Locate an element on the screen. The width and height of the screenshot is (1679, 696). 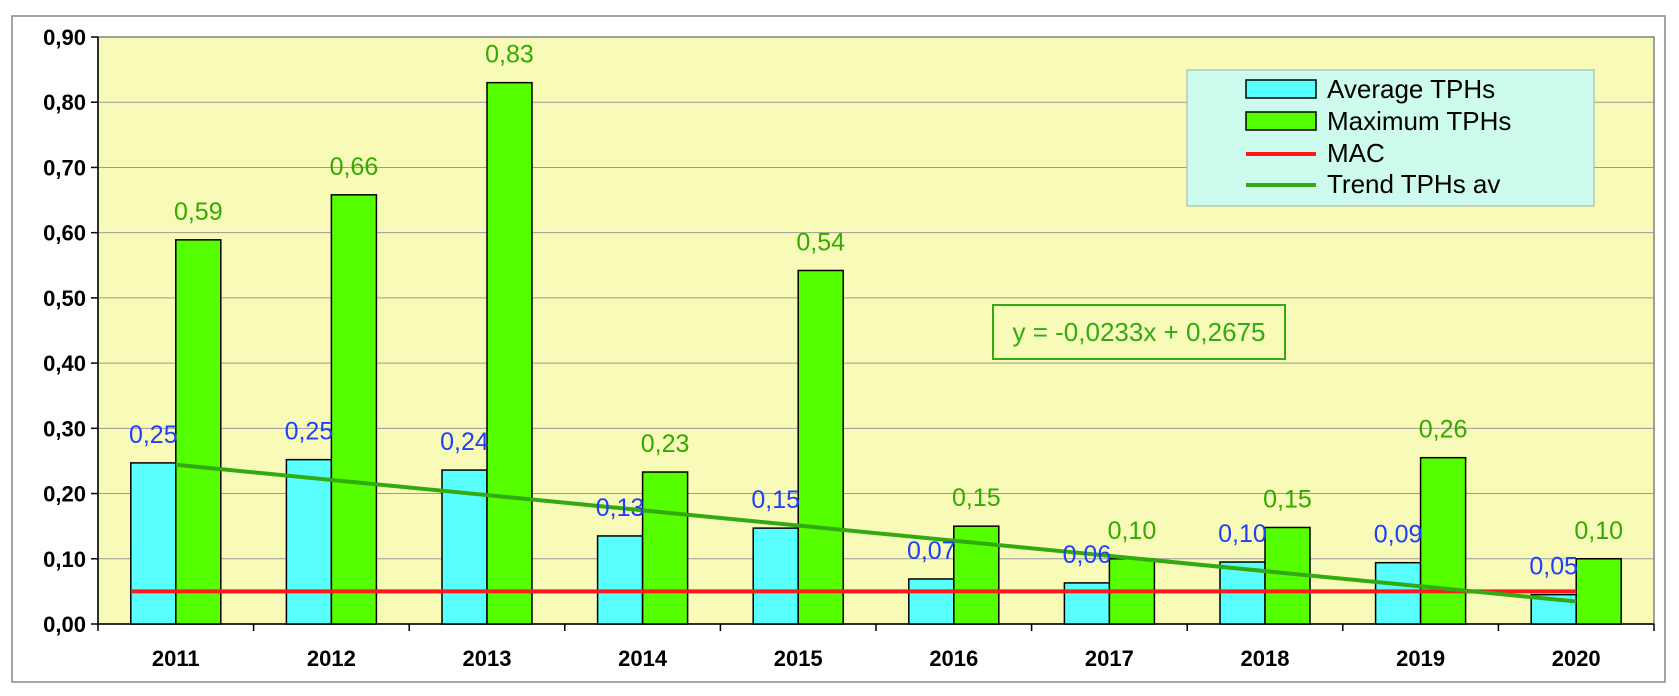
y-tick-label: 0,40 is located at coordinates (64, 363).